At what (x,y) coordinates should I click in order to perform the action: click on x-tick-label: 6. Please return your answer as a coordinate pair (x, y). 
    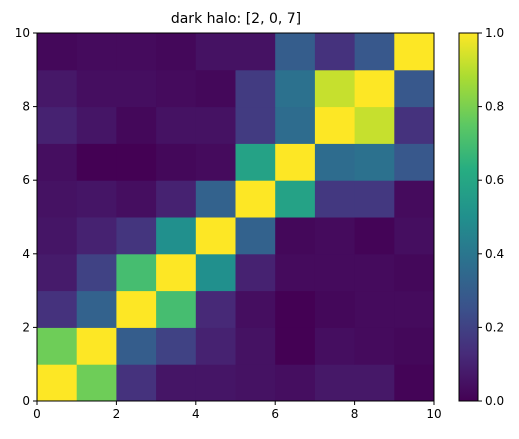
    Looking at the image, I should click on (275, 414).